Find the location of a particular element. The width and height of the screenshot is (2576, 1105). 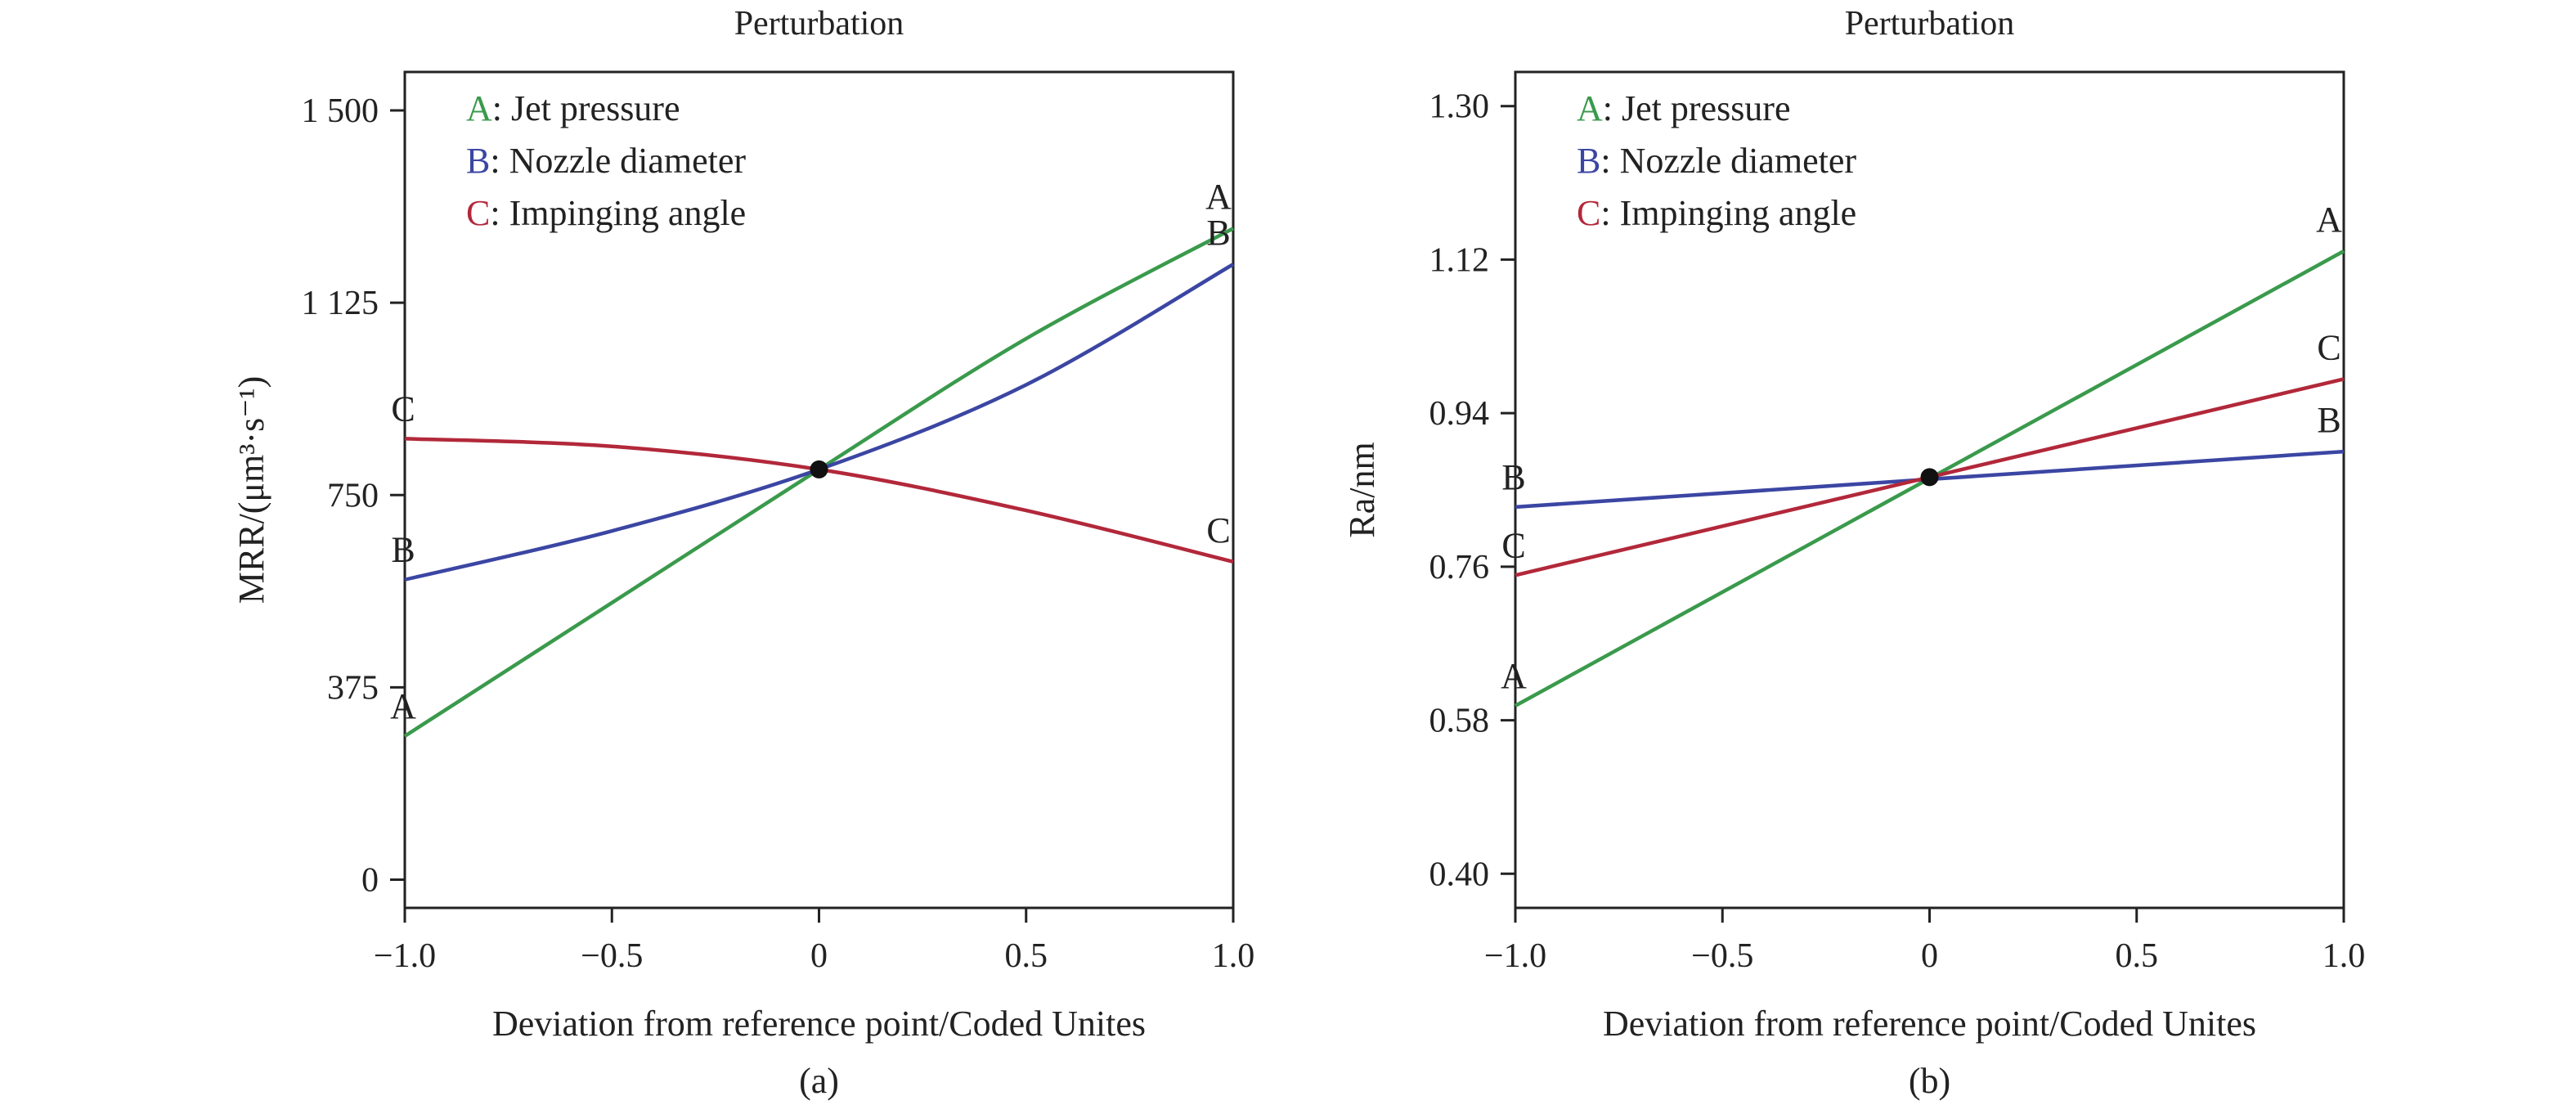

y-axis-label: MRR/(μm³·s⁻¹) is located at coordinates (251, 490).